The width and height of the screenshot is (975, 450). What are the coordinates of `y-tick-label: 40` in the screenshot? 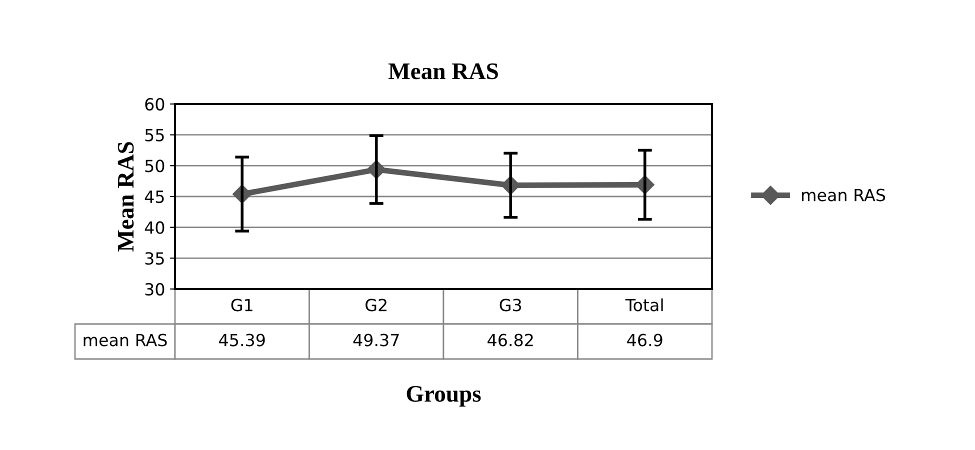 It's located at (154, 227).